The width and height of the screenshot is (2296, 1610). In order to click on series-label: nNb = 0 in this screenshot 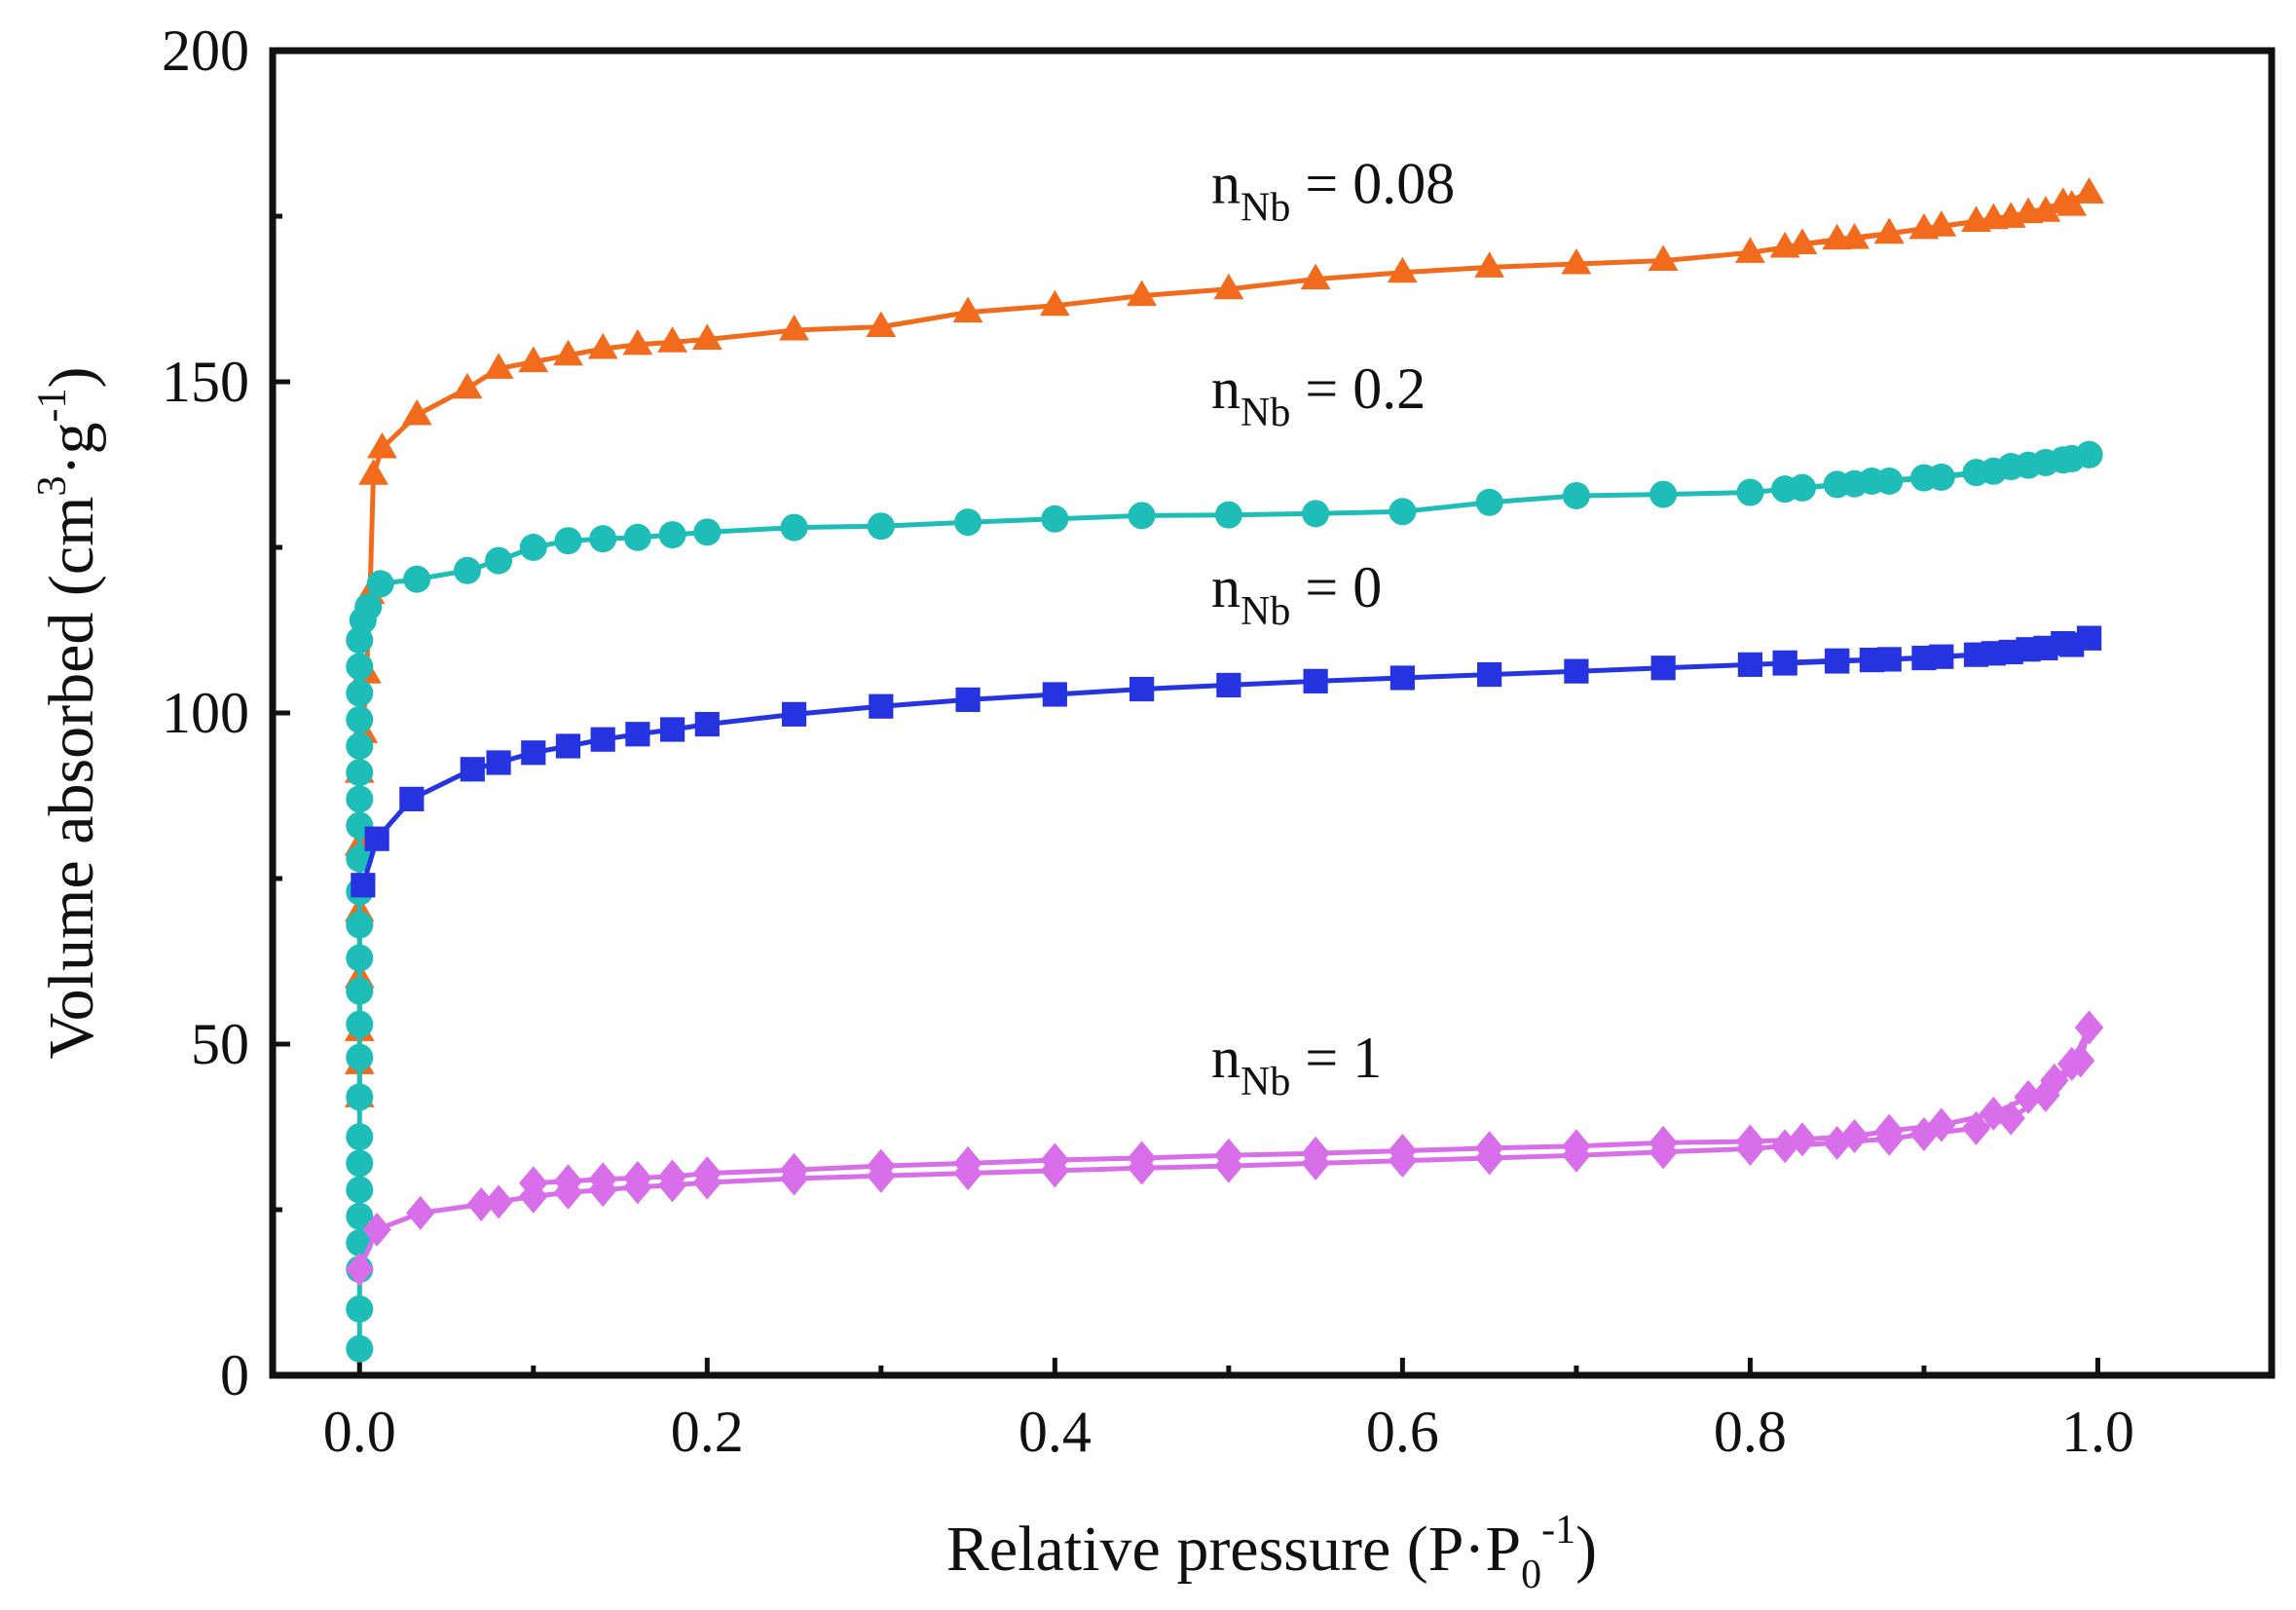, I will do `click(1297, 594)`.